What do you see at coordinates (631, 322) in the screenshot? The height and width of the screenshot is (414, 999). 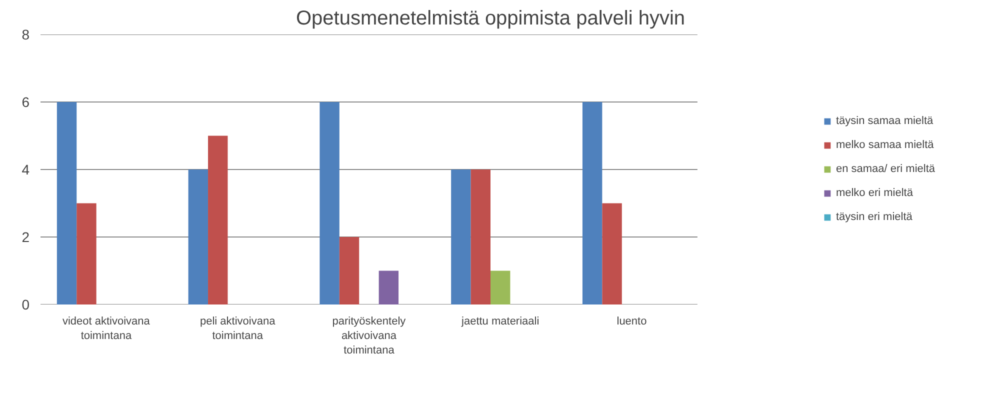 I see `x-tick-label: luento` at bounding box center [631, 322].